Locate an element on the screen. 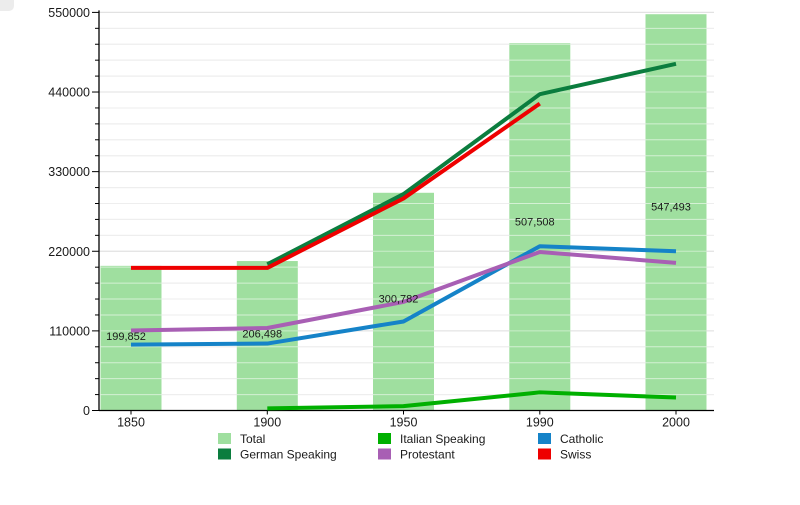 The width and height of the screenshot is (800, 505). total-bar-2000 is located at coordinates (676, 212).